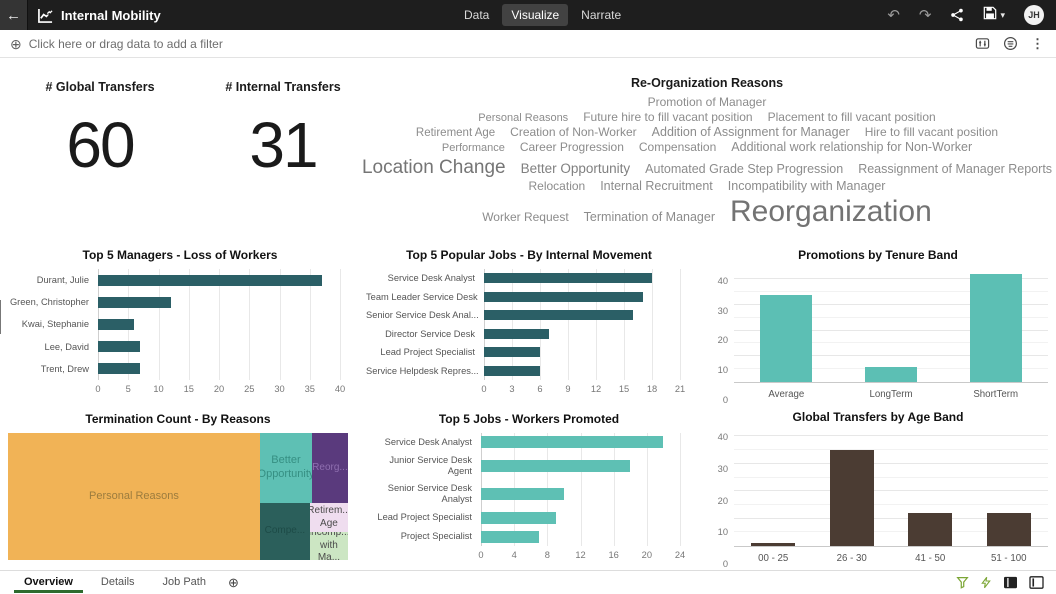  I want to click on wordcloud-word: Worker Request, so click(525, 217).